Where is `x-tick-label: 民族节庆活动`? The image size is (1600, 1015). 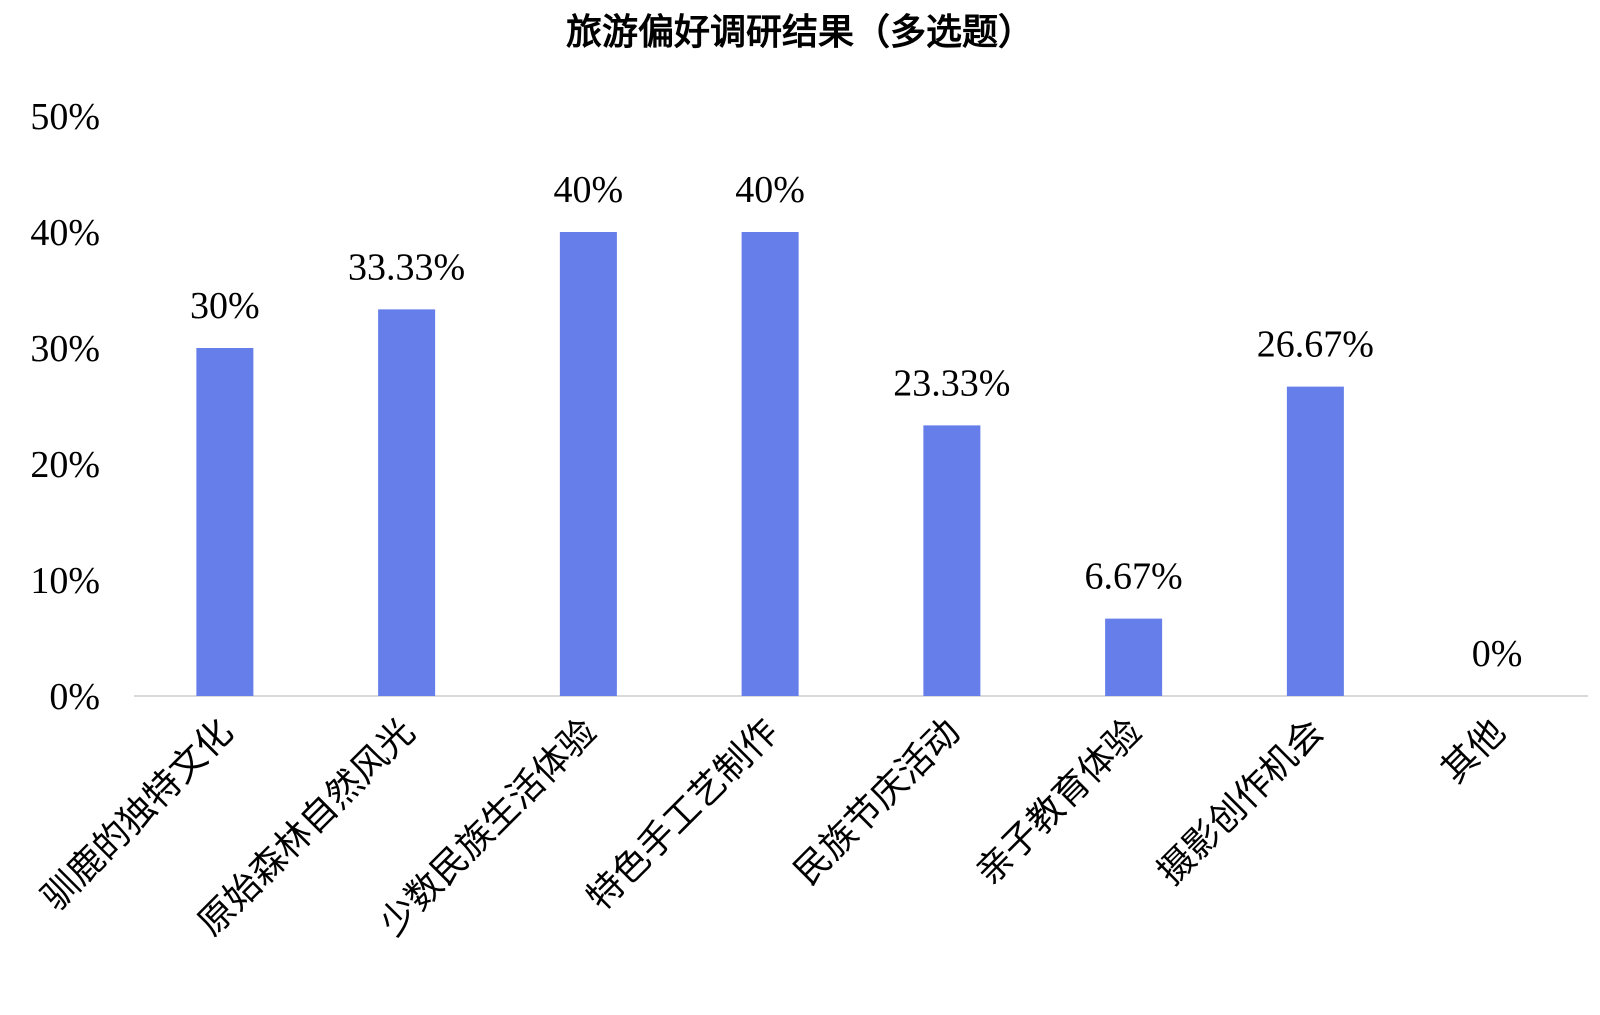
x-tick-label: 民族节庆活动 is located at coordinates (878, 802).